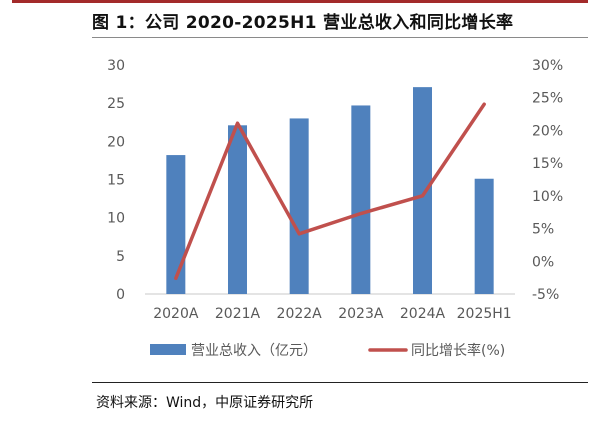  Describe the element at coordinates (176, 314) in the screenshot. I see `x-tick-label: 2020A` at that location.